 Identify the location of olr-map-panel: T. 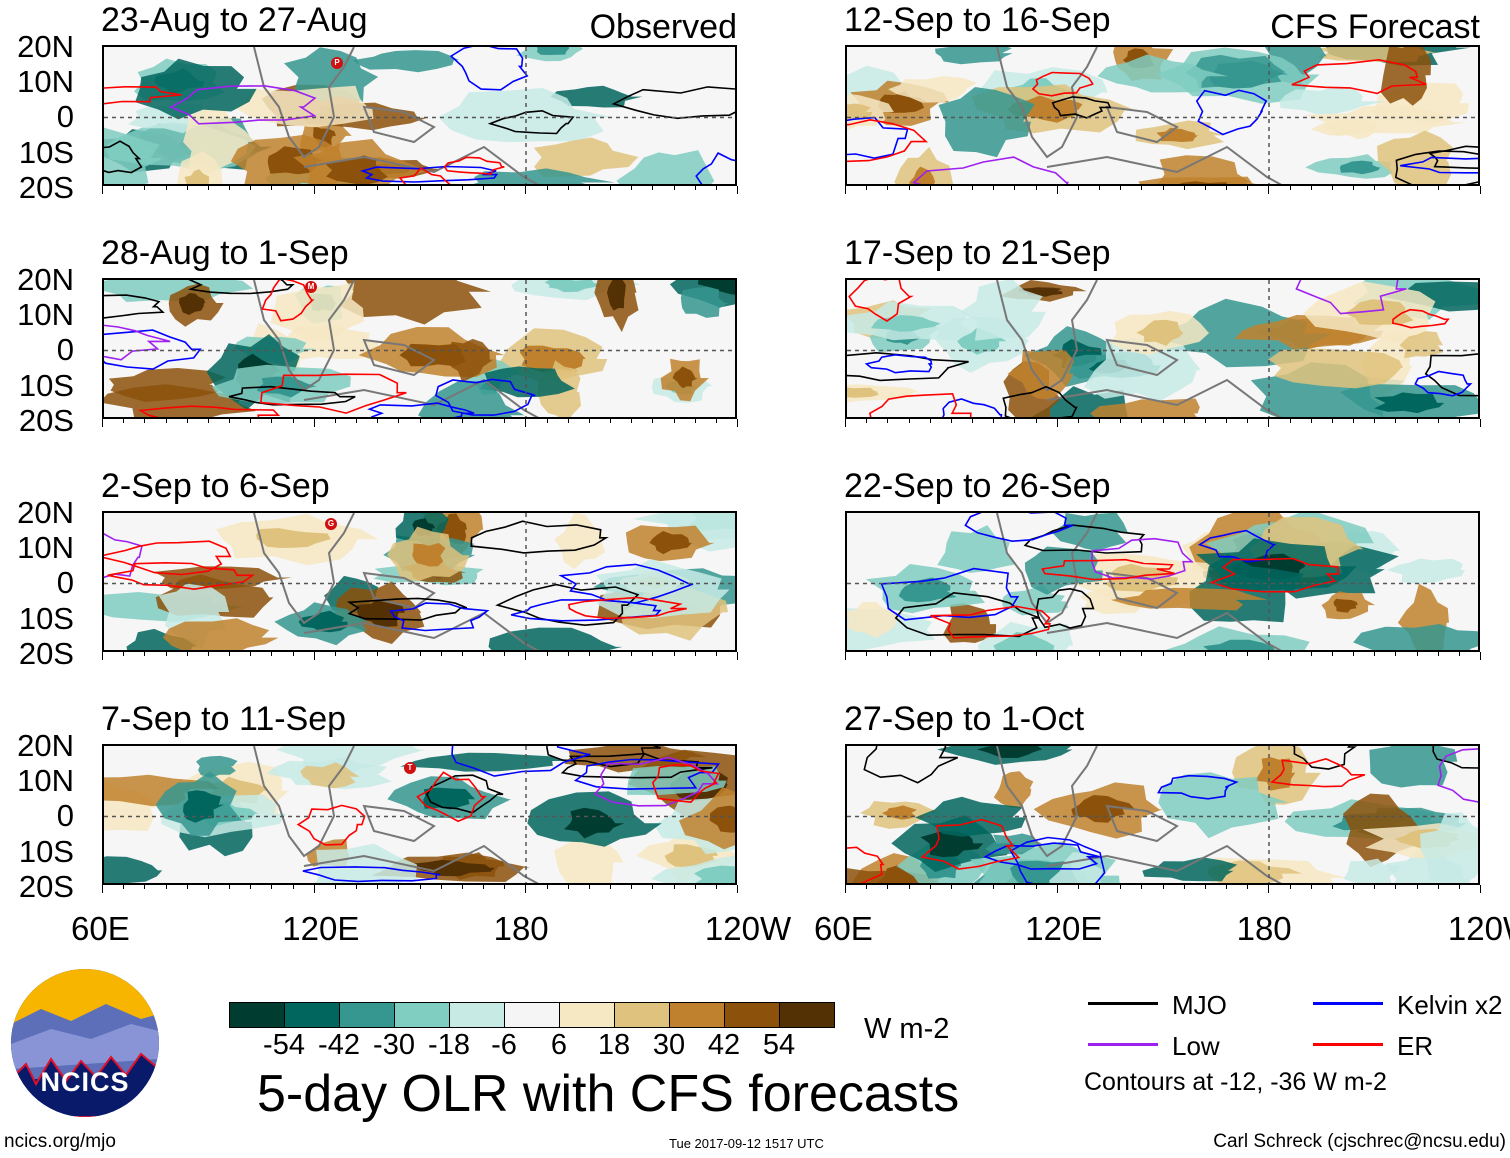
(419, 814).